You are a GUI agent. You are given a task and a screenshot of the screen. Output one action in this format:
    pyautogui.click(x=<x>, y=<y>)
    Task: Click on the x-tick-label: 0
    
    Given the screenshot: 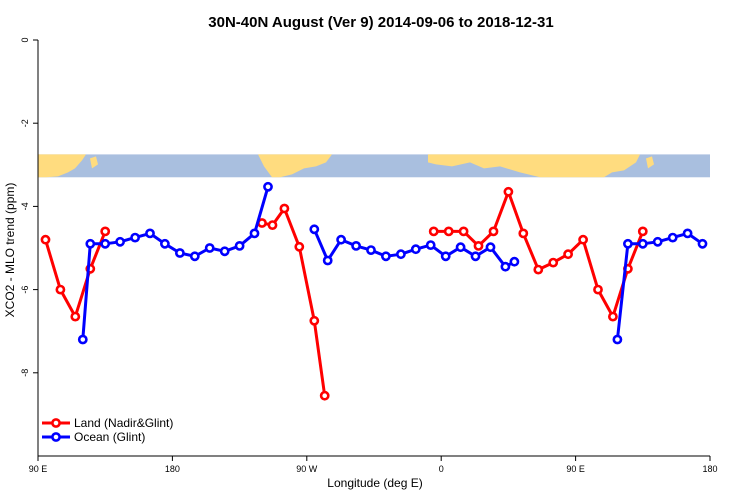 What is the action you would take?
    pyautogui.click(x=441, y=469)
    